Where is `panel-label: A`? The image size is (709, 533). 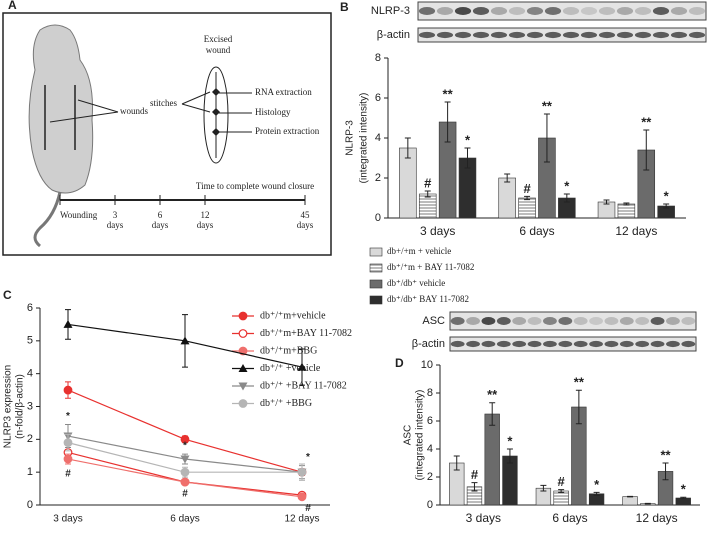
panel-label: A is located at coordinates (12, 6).